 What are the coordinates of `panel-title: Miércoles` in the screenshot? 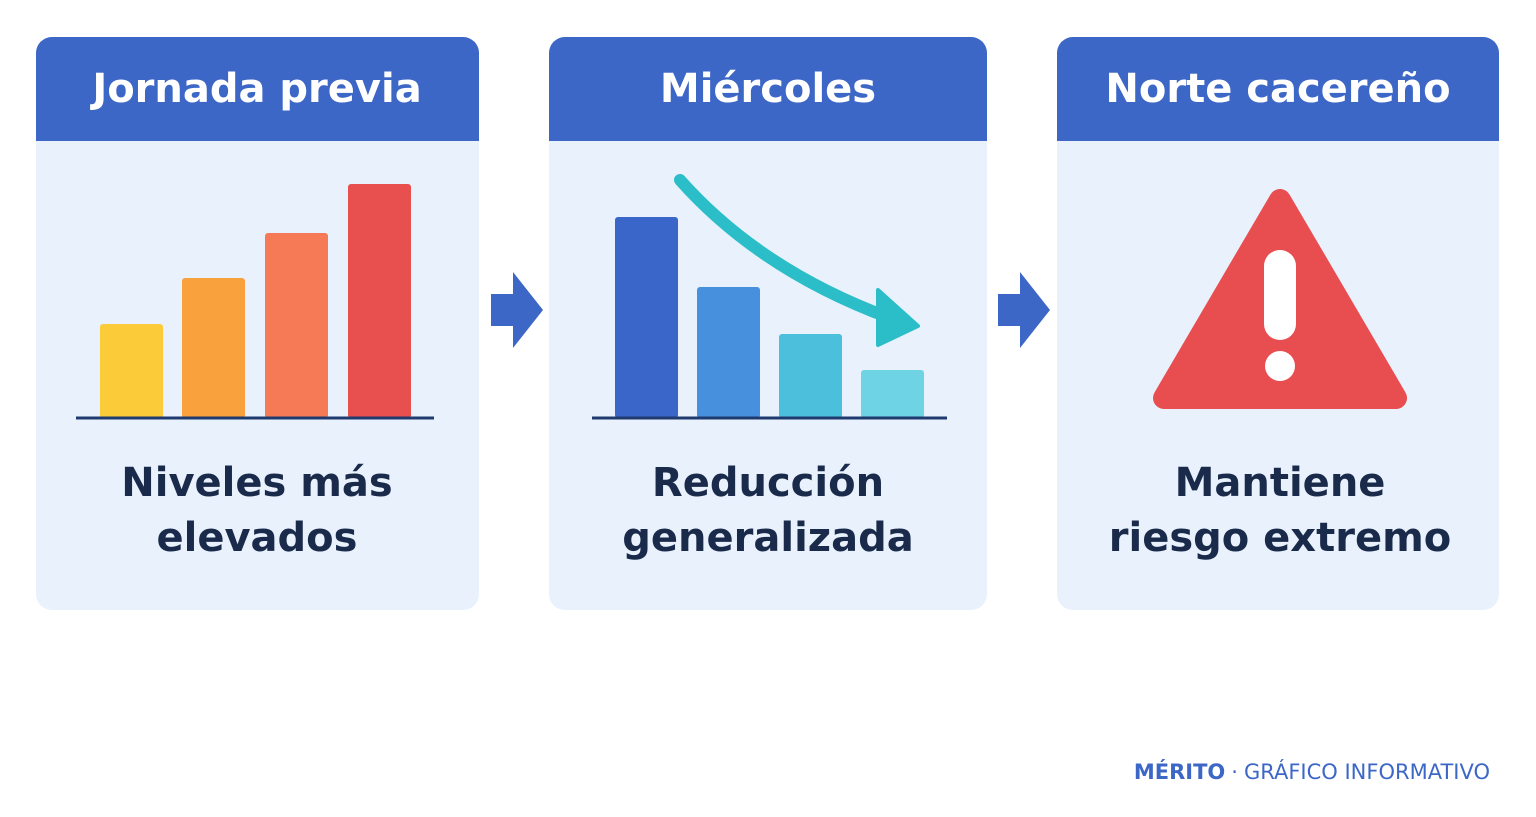 It's located at (768, 89).